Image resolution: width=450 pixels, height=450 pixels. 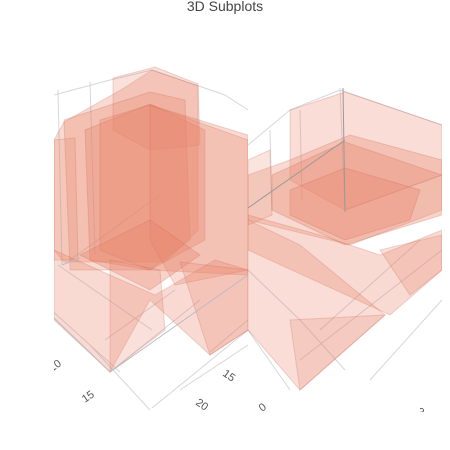 What do you see at coordinates (297, 150) in the screenshot?
I see `right-axis-lines` at bounding box center [297, 150].